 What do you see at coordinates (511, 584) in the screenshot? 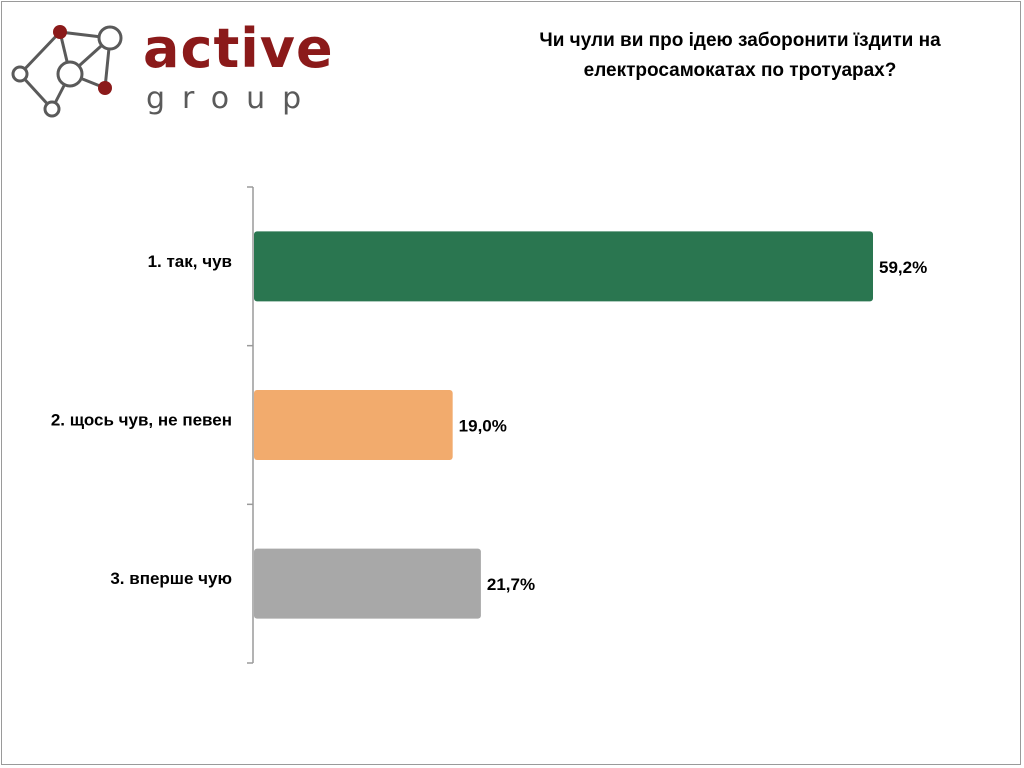
I see `data-label: 21,7%` at bounding box center [511, 584].